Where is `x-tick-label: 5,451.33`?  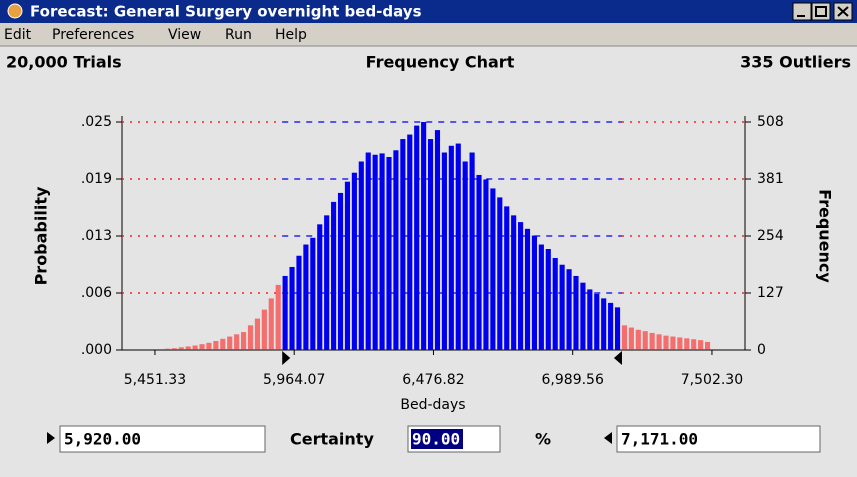
x-tick-label: 5,451.33 is located at coordinates (155, 380).